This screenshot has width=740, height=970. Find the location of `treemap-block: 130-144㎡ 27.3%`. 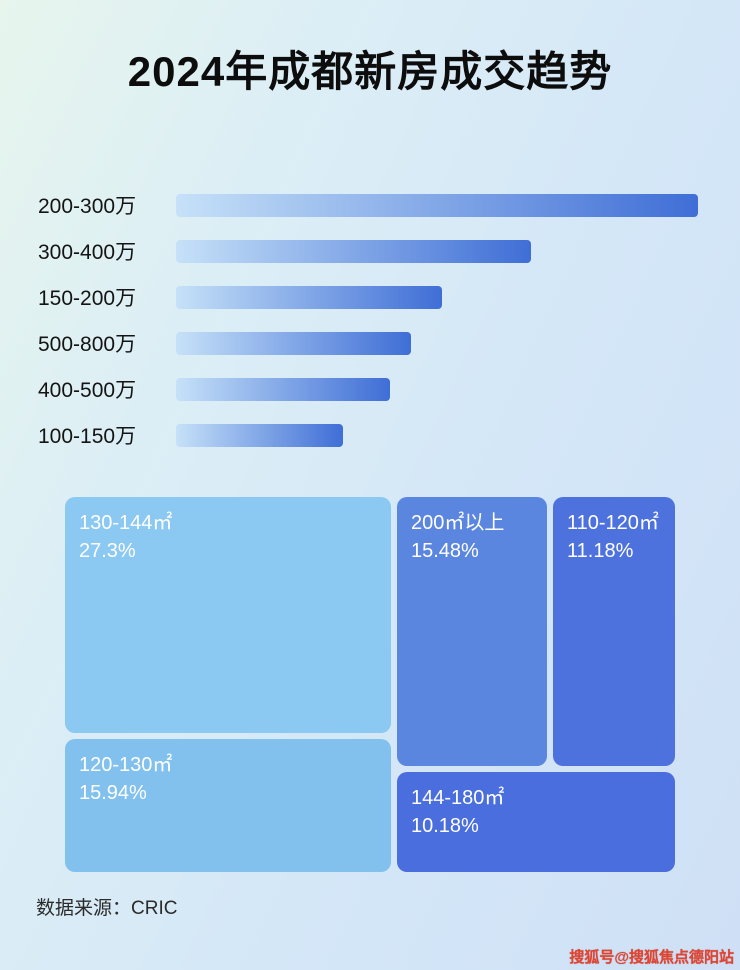

treemap-block: 130-144㎡ 27.3% is located at coordinates (228, 615).